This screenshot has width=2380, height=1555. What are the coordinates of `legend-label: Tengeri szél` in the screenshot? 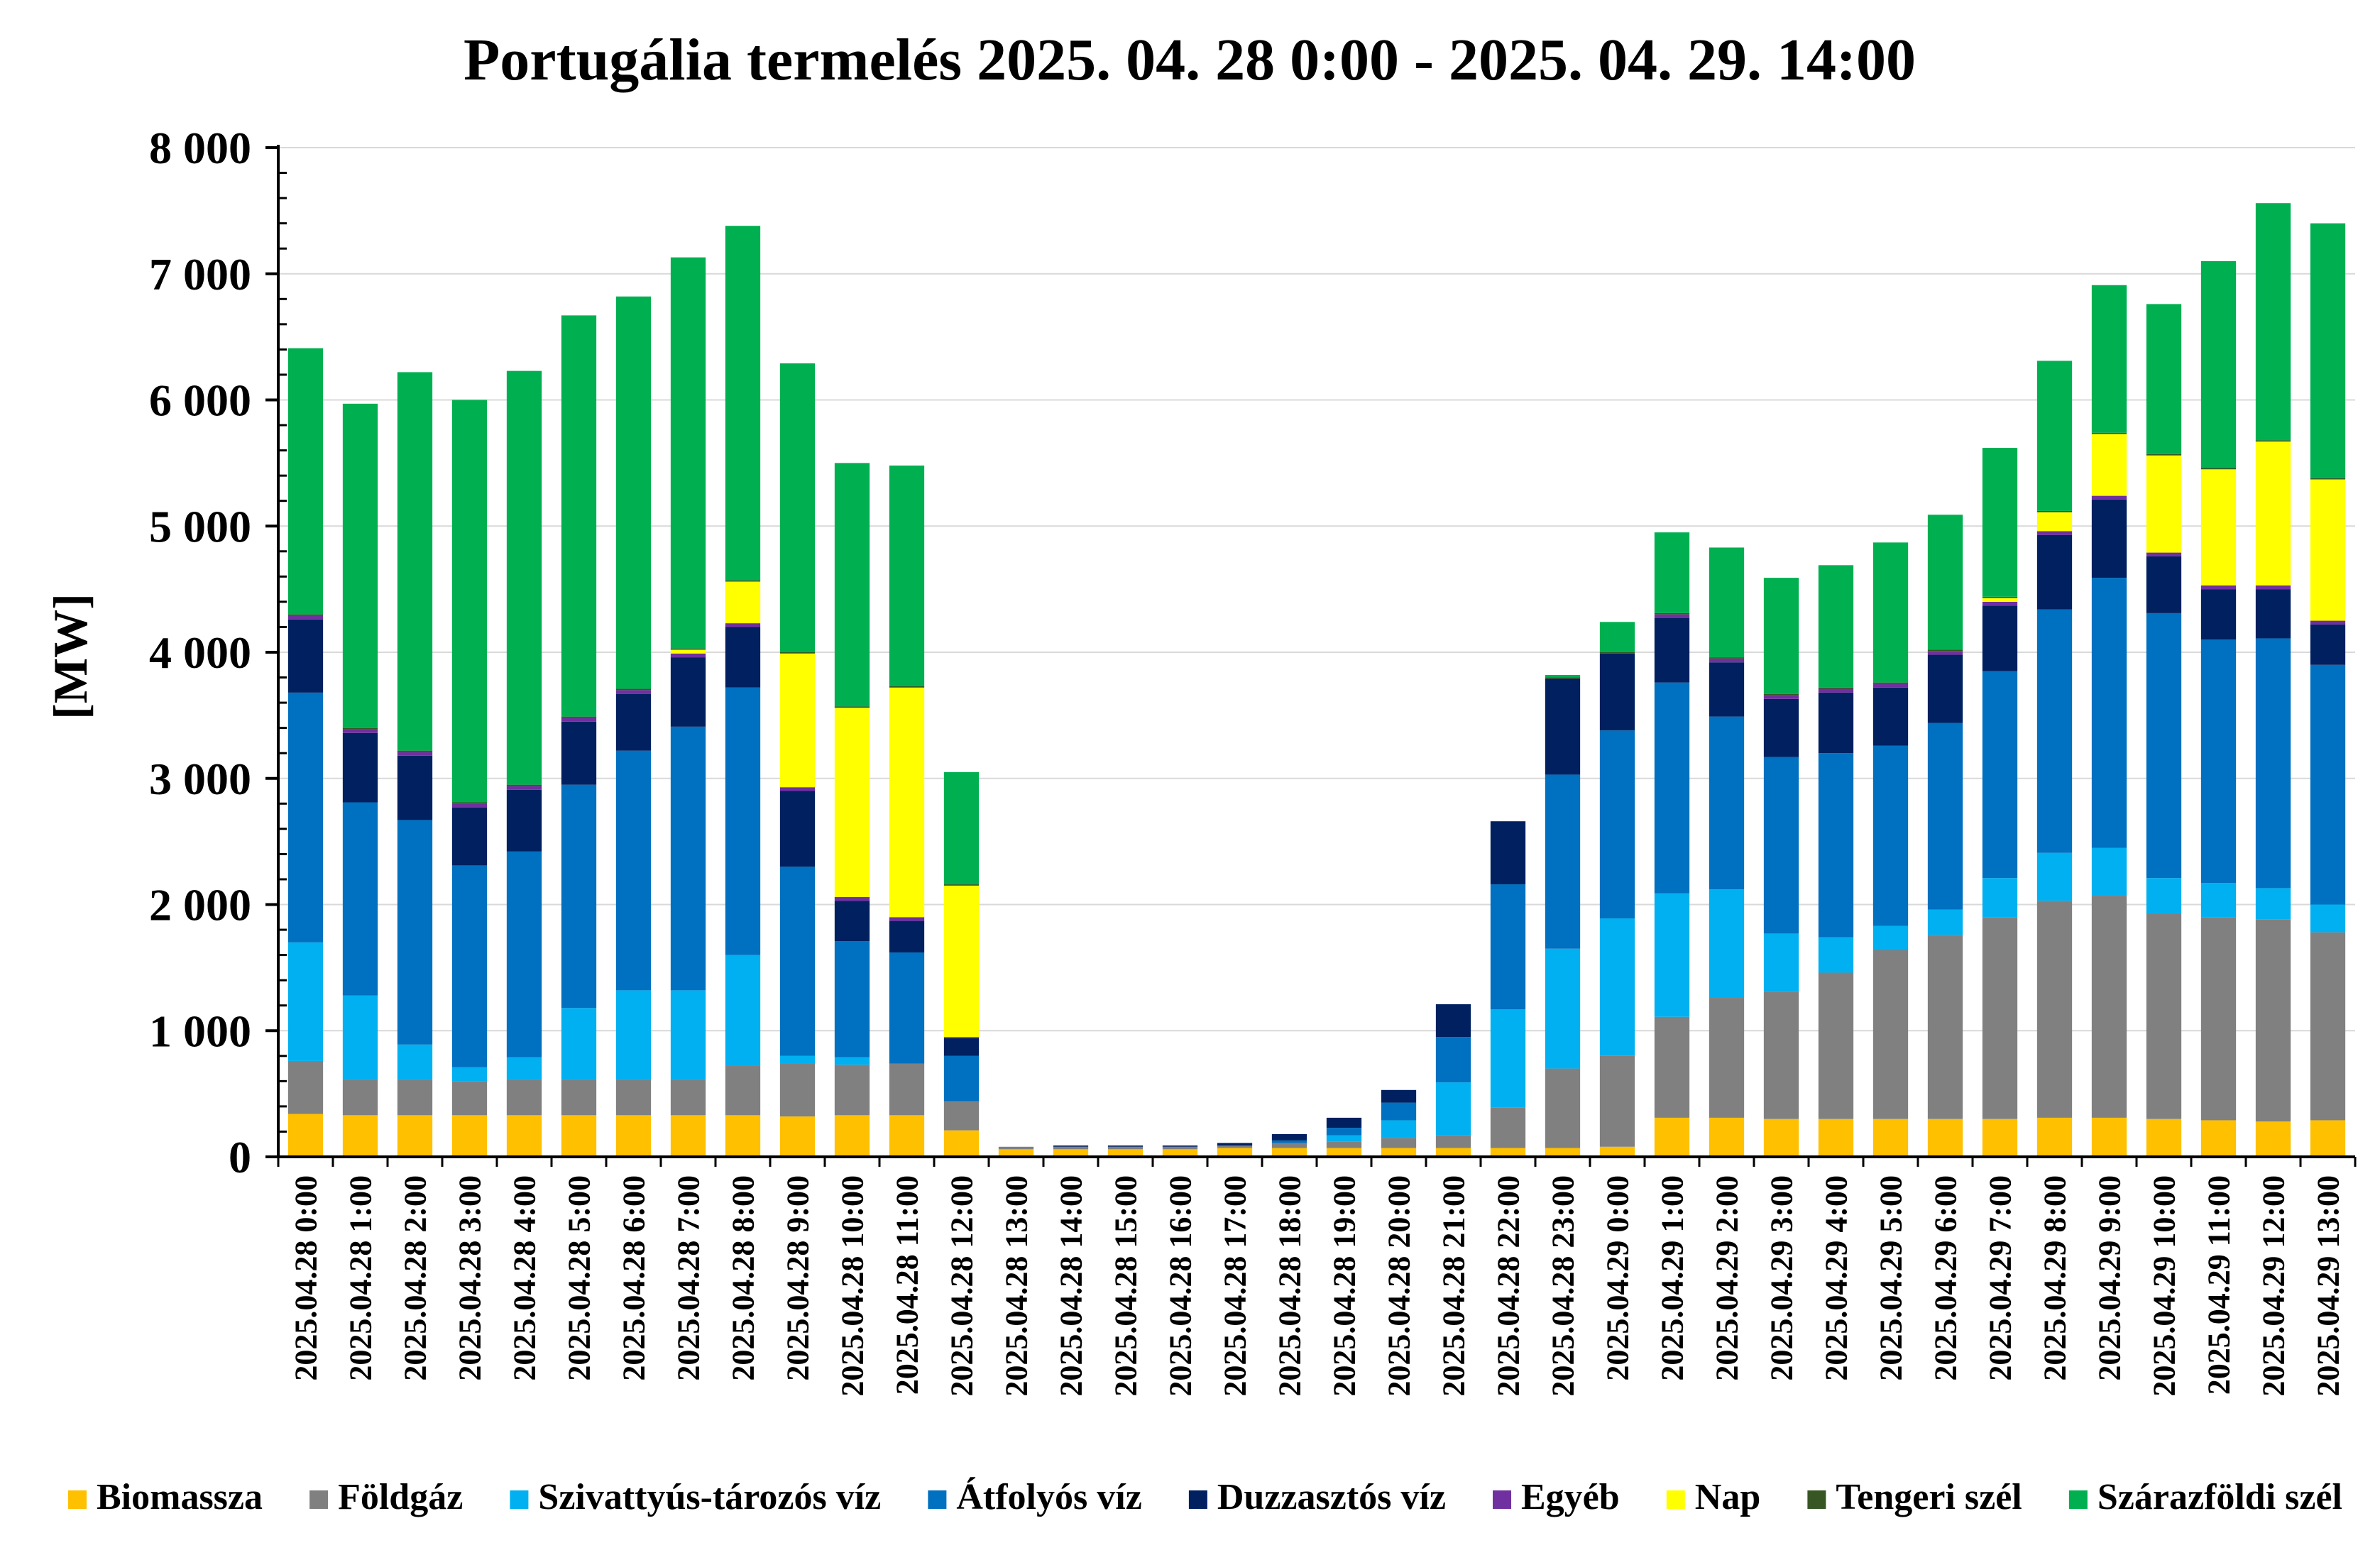 It's located at (1929, 1497).